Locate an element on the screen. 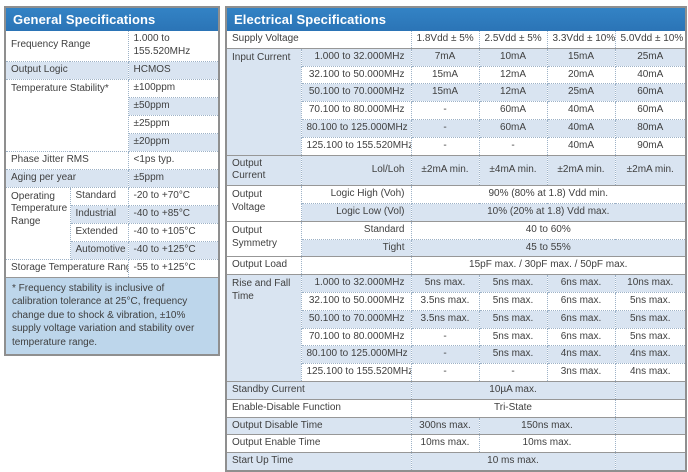 The height and width of the screenshot is (472, 688). sub-label: Standard is located at coordinates (356, 230).